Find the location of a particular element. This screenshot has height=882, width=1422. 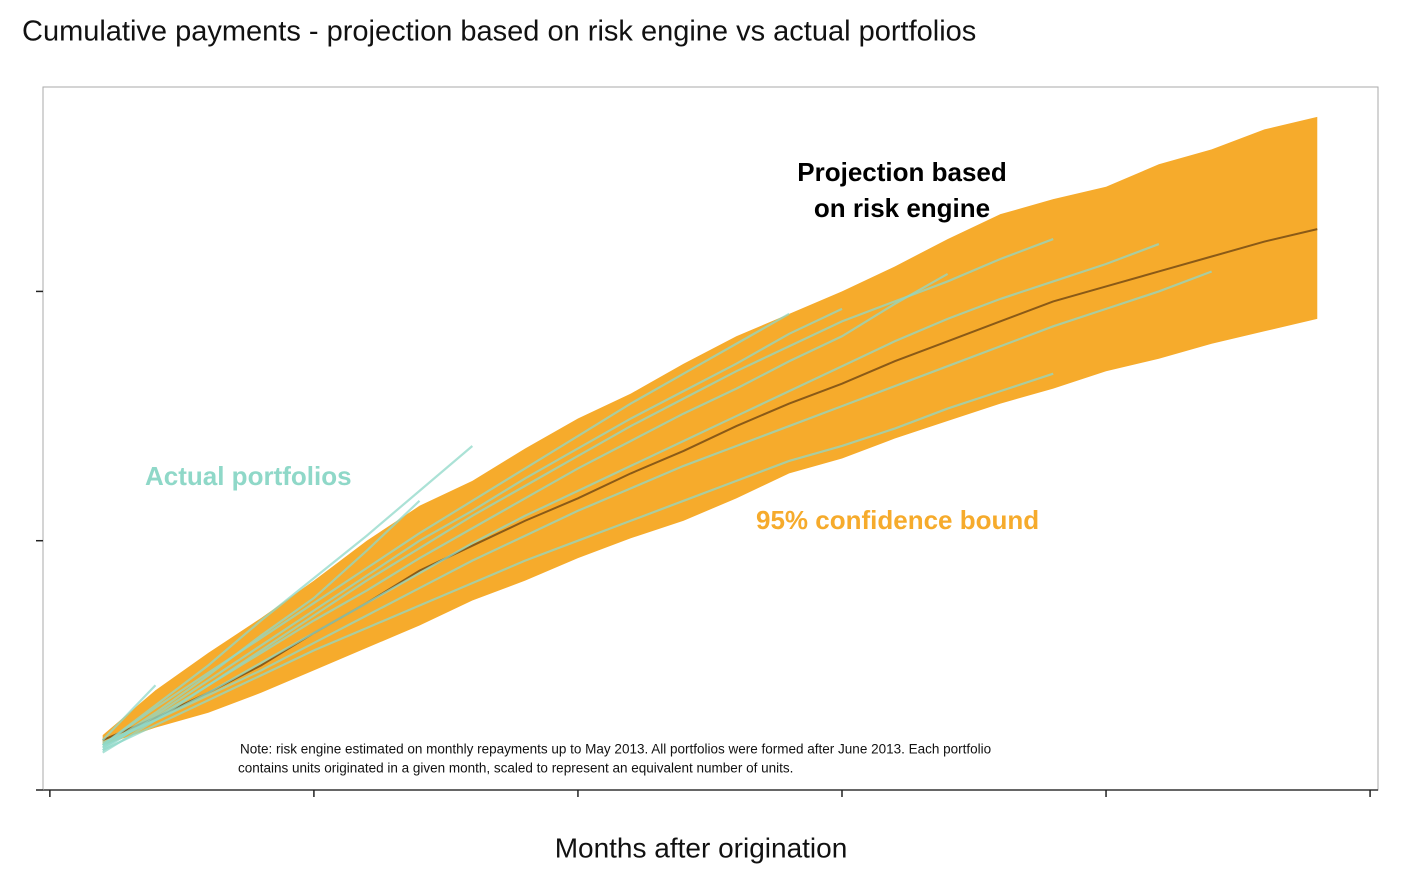

projection-annotation: on risk engine is located at coordinates (902, 208).